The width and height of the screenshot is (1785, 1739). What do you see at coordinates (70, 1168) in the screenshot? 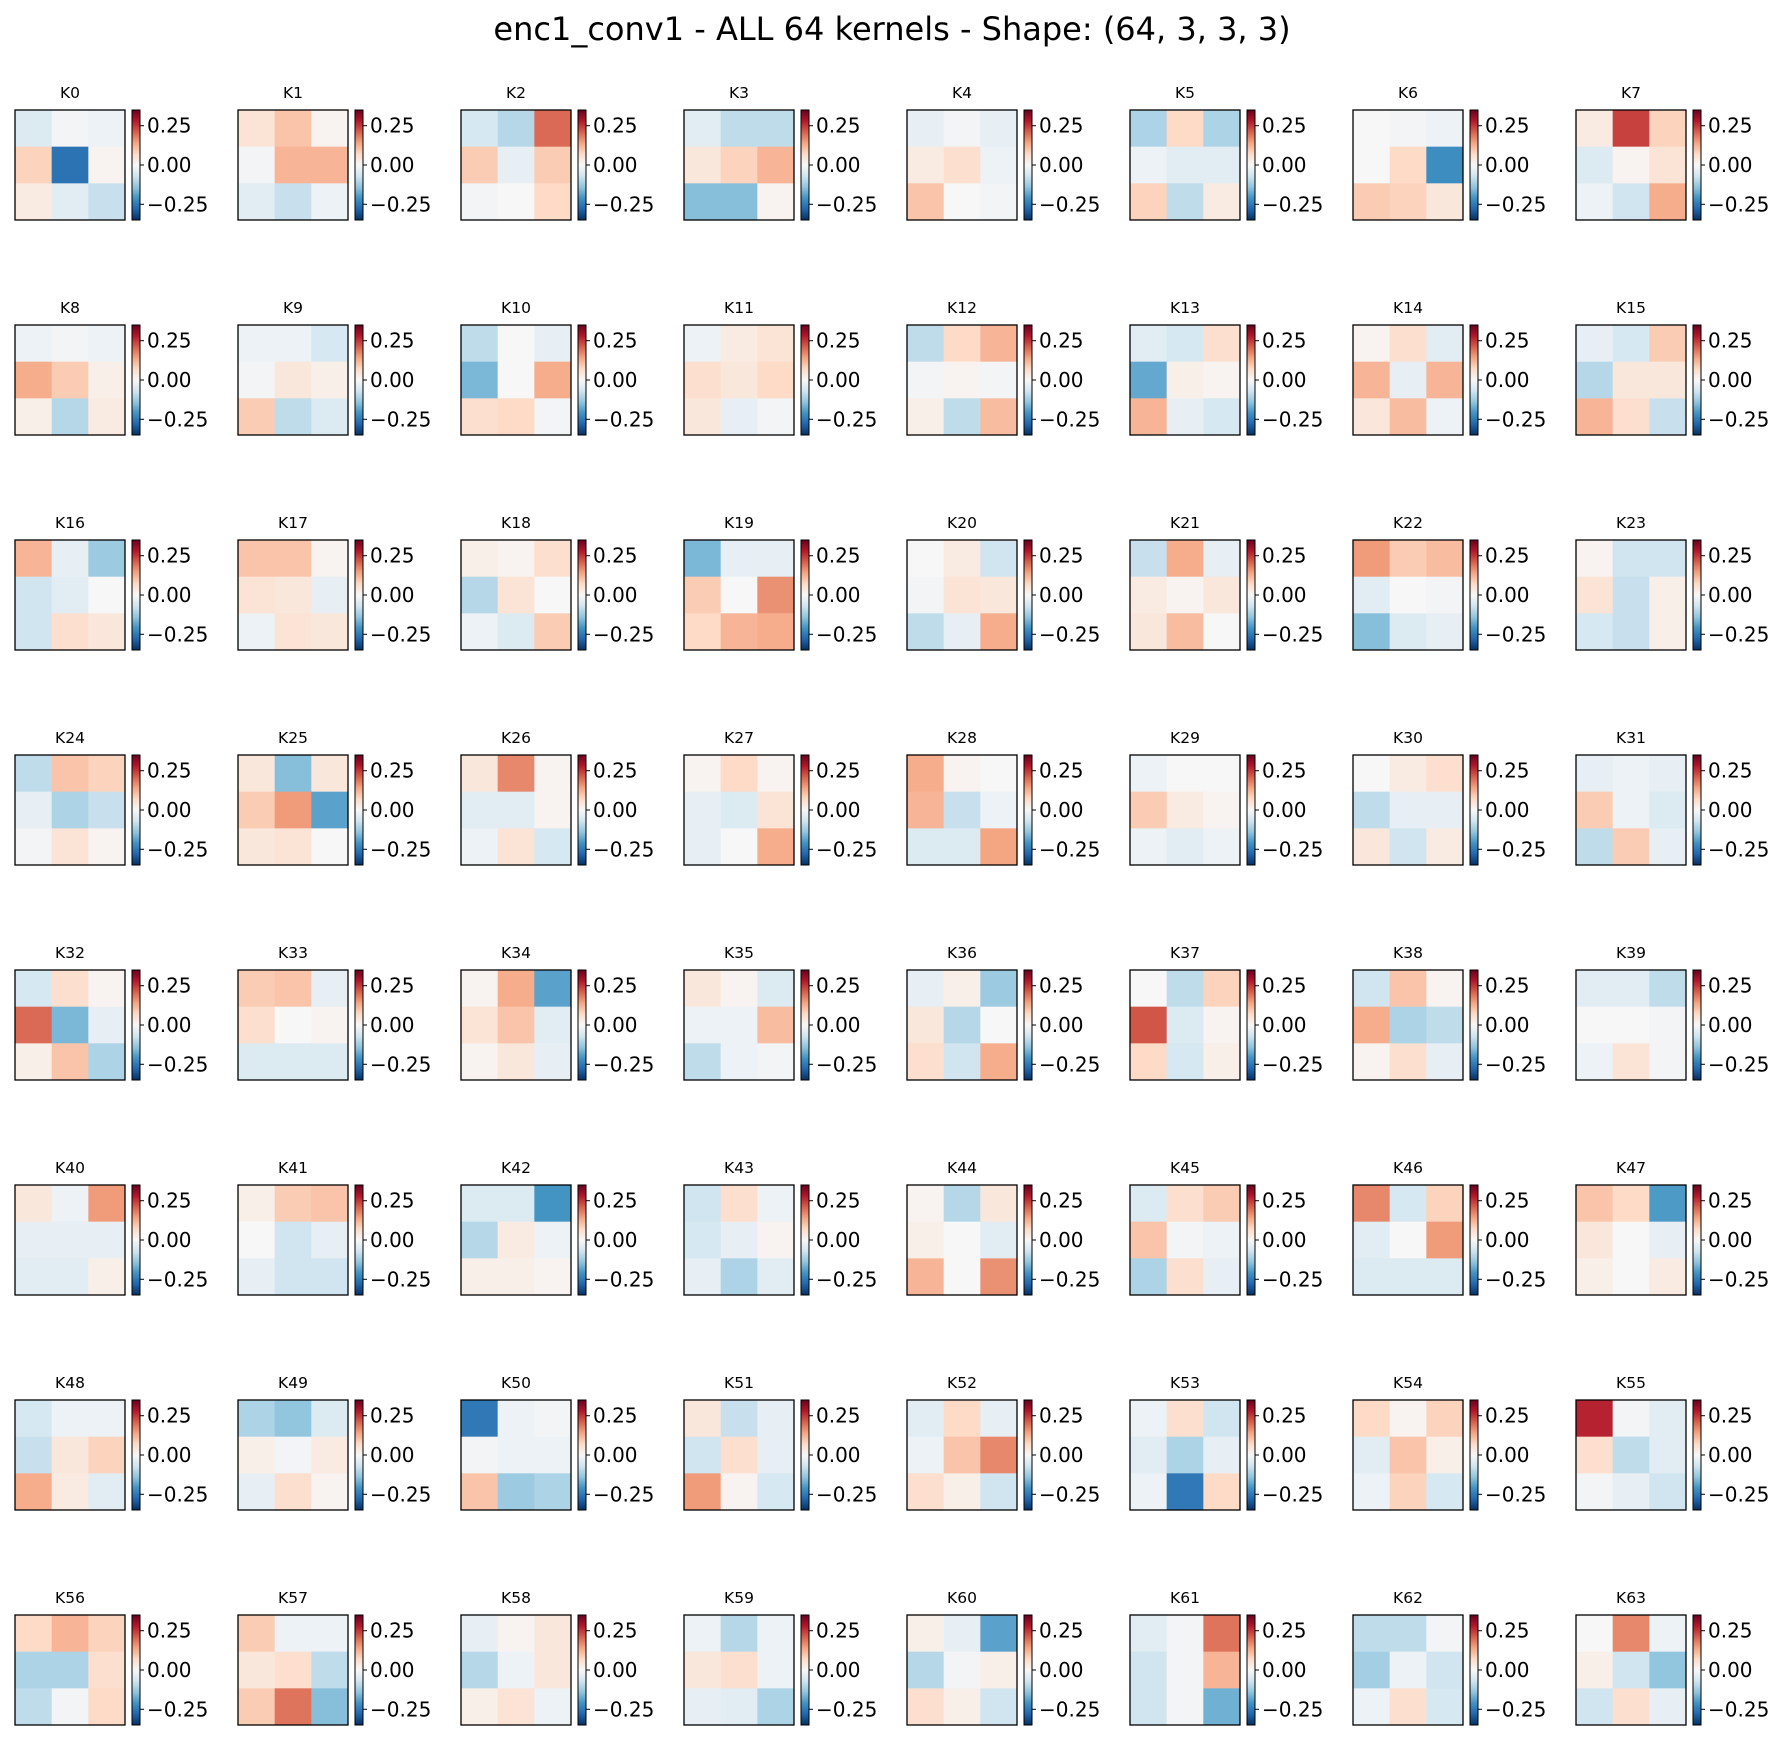
I see `kernel-label: K40` at bounding box center [70, 1168].